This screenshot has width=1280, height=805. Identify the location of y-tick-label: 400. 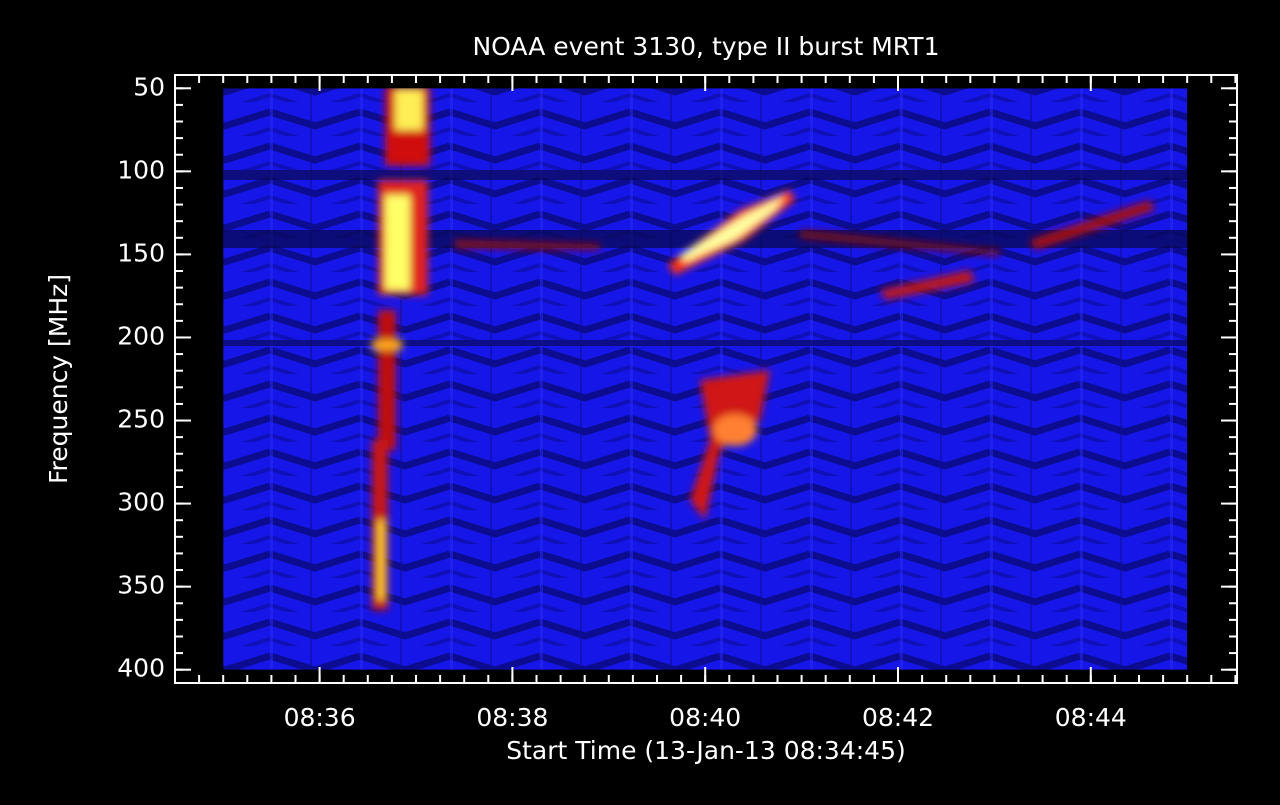
(141, 668).